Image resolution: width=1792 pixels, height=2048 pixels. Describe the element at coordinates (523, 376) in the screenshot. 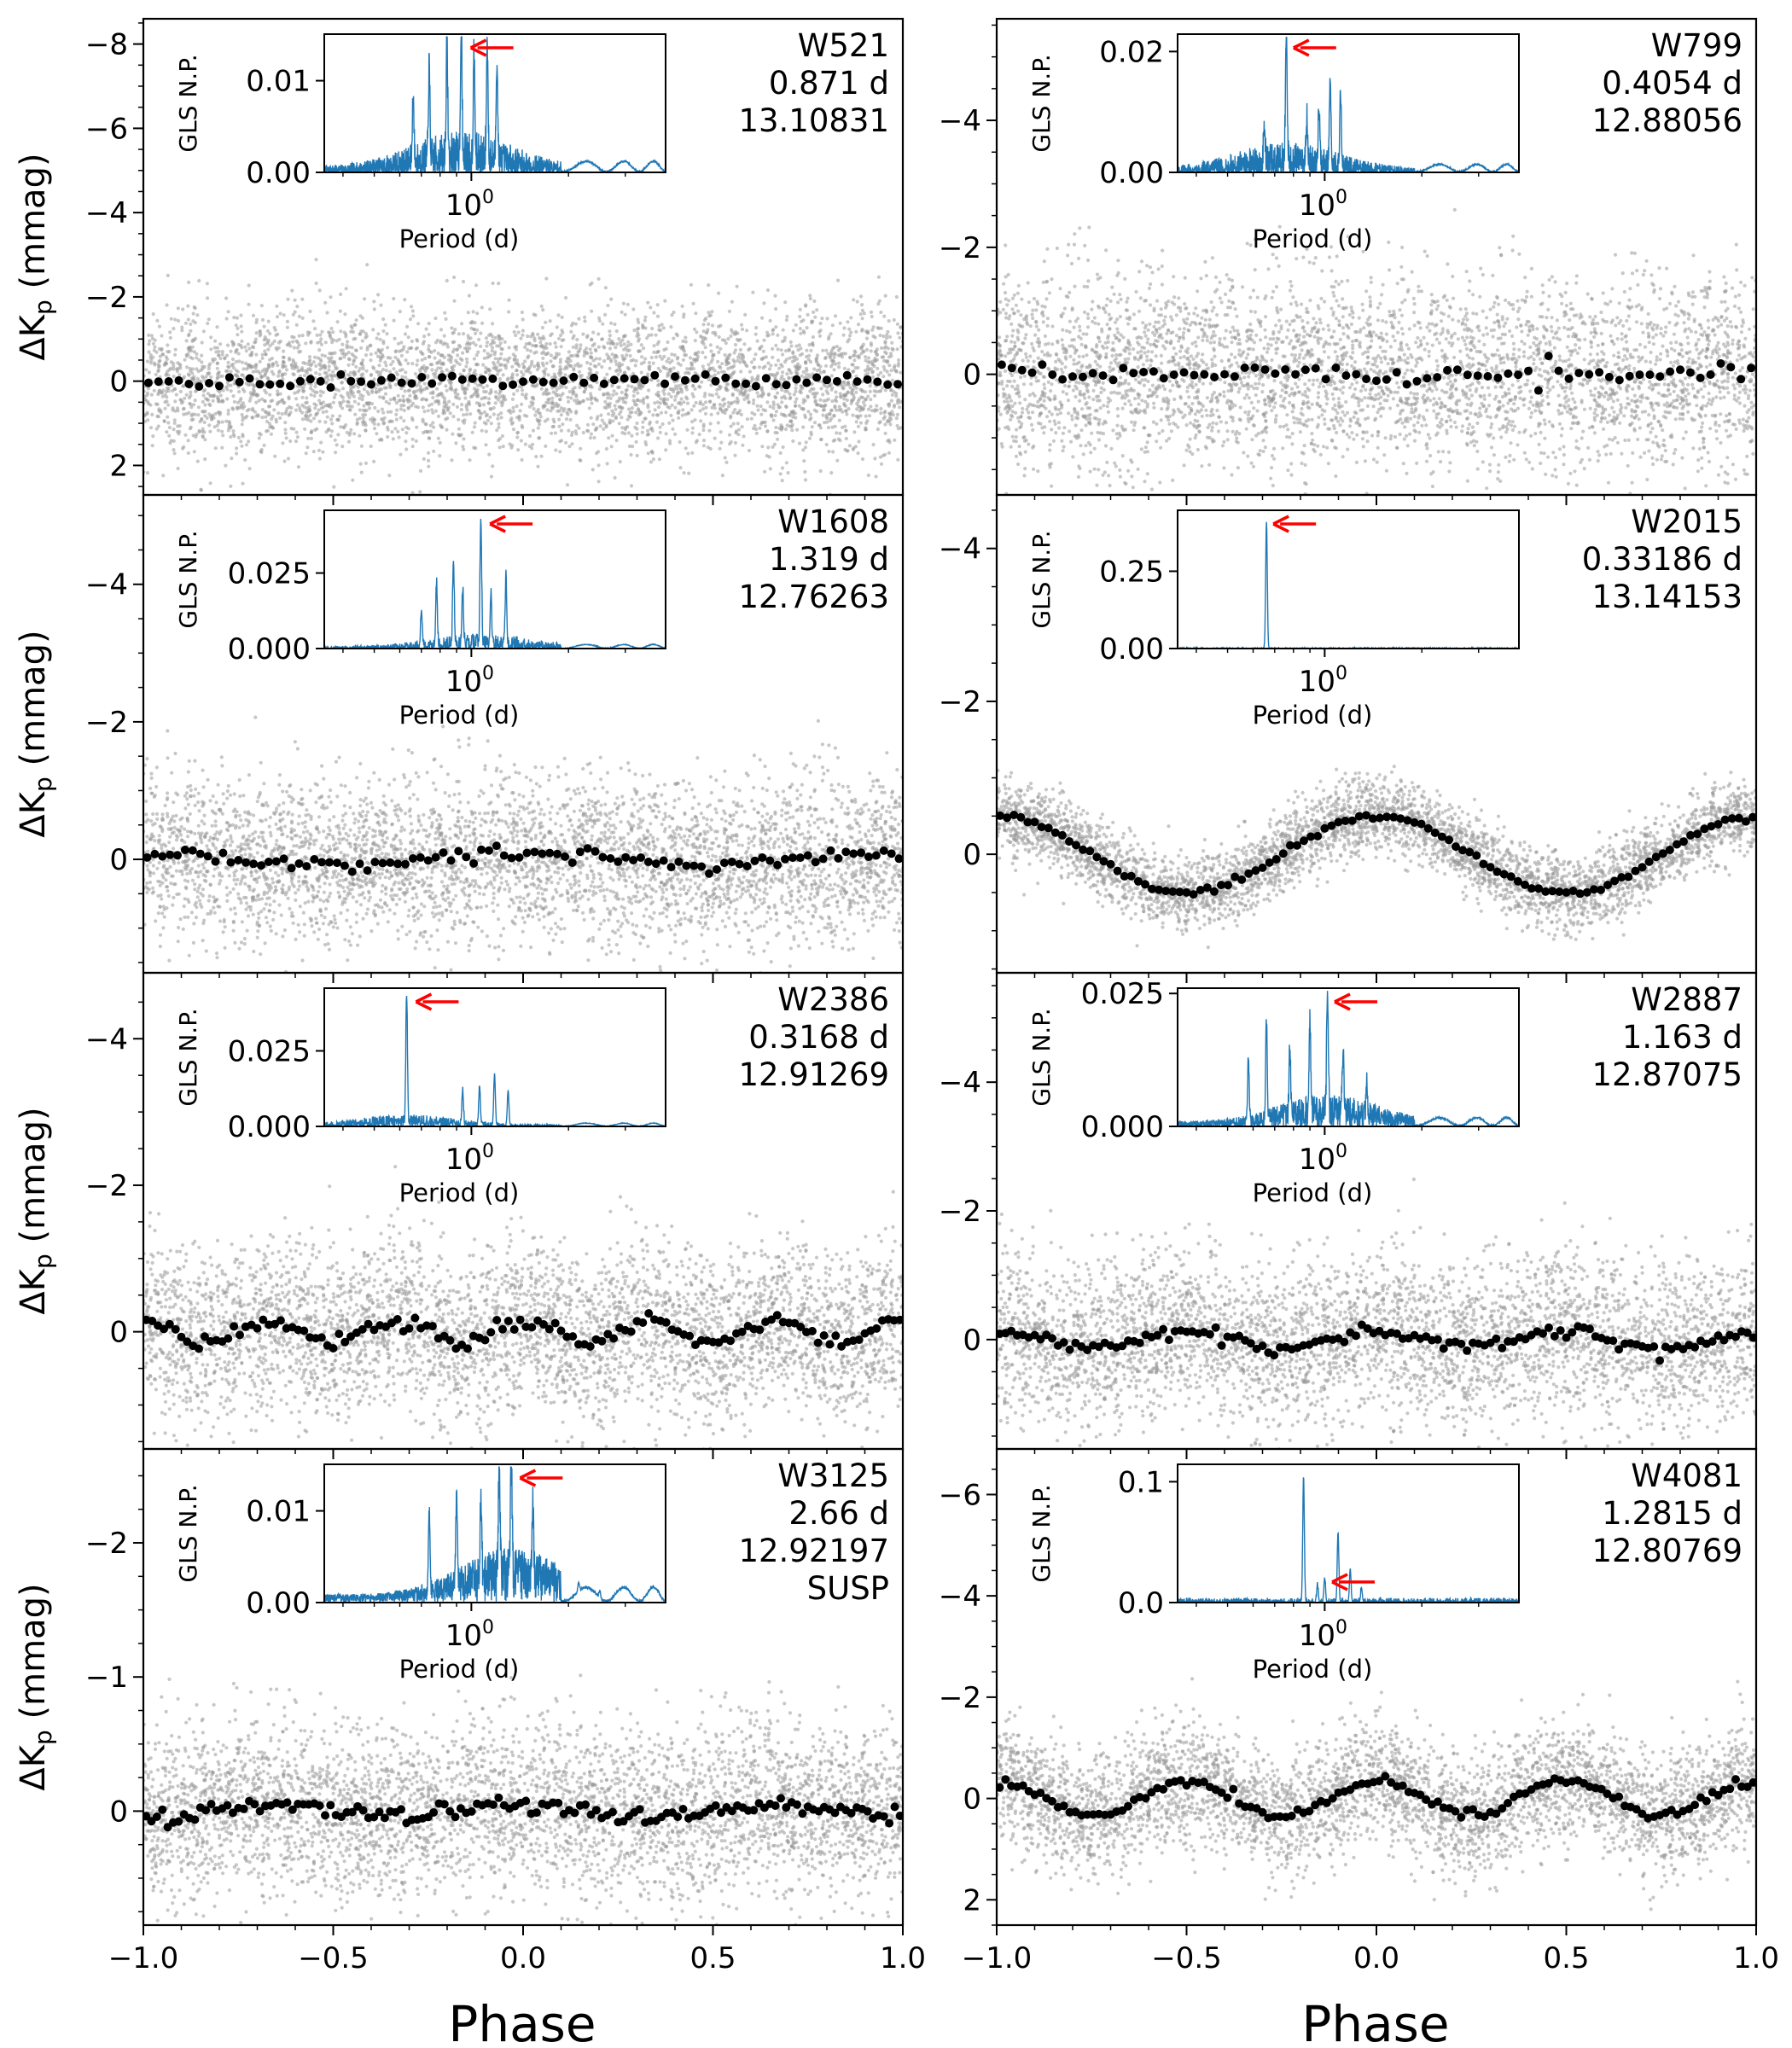

I see `plot-area` at that location.